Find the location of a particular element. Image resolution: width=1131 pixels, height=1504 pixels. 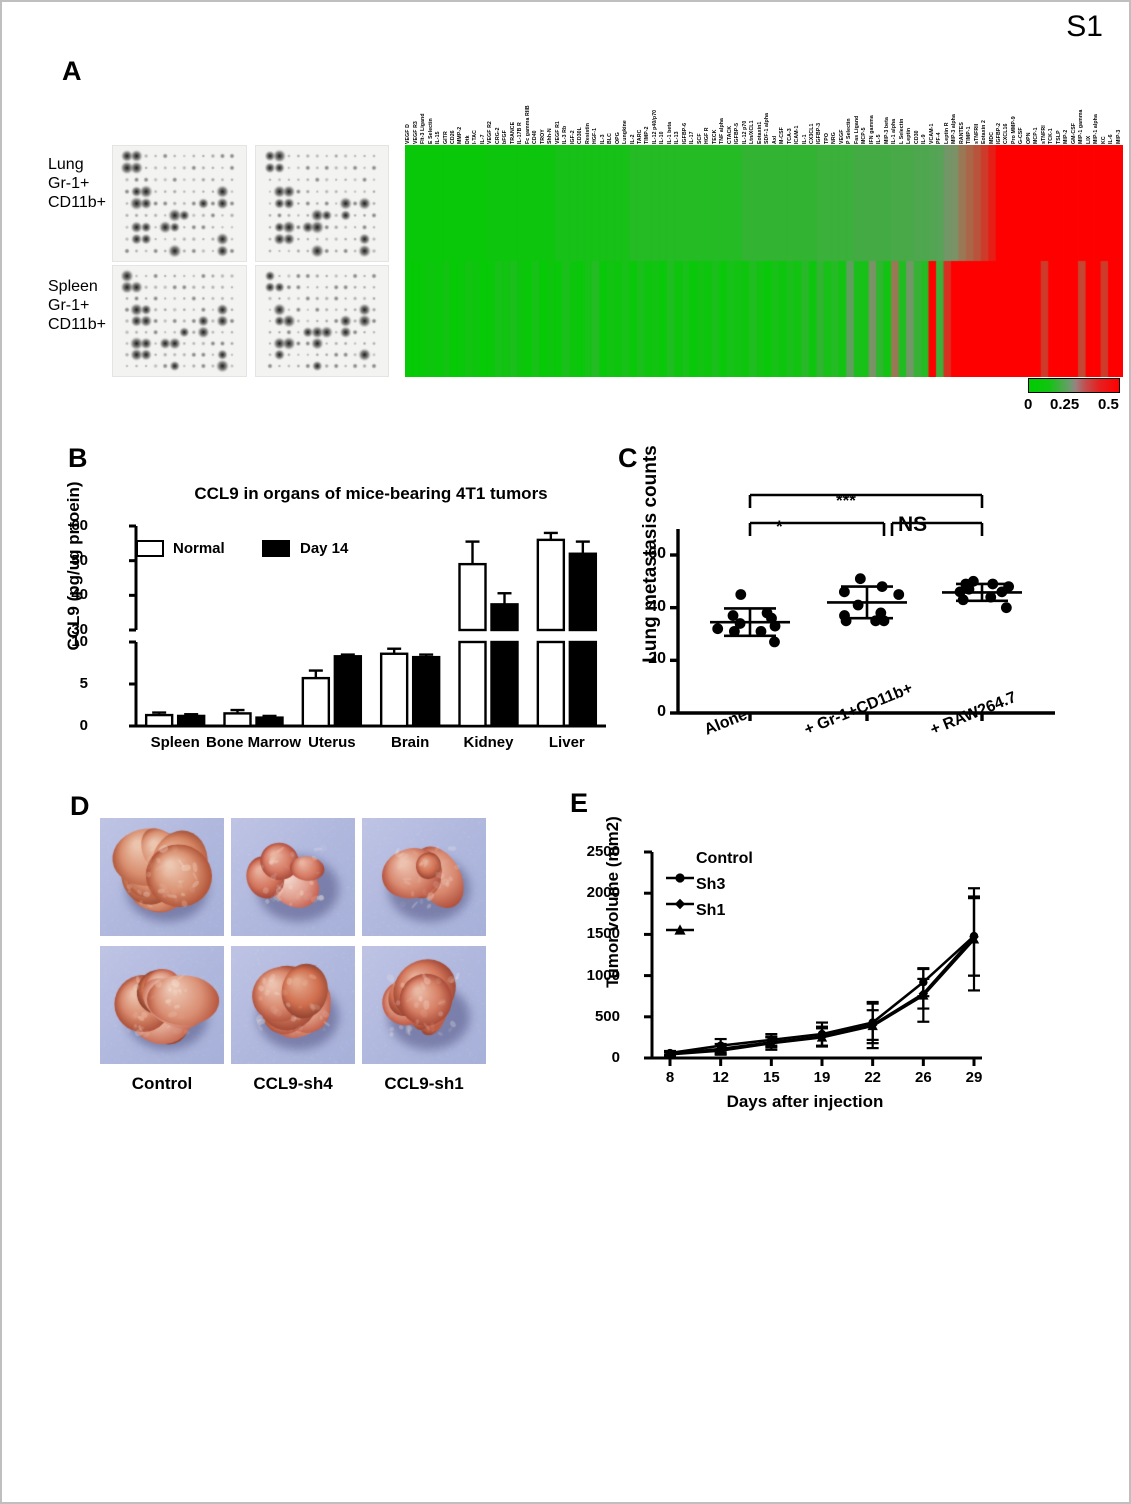

chart-b-xtick: Bone Marrow is located at coordinates (253, 742).